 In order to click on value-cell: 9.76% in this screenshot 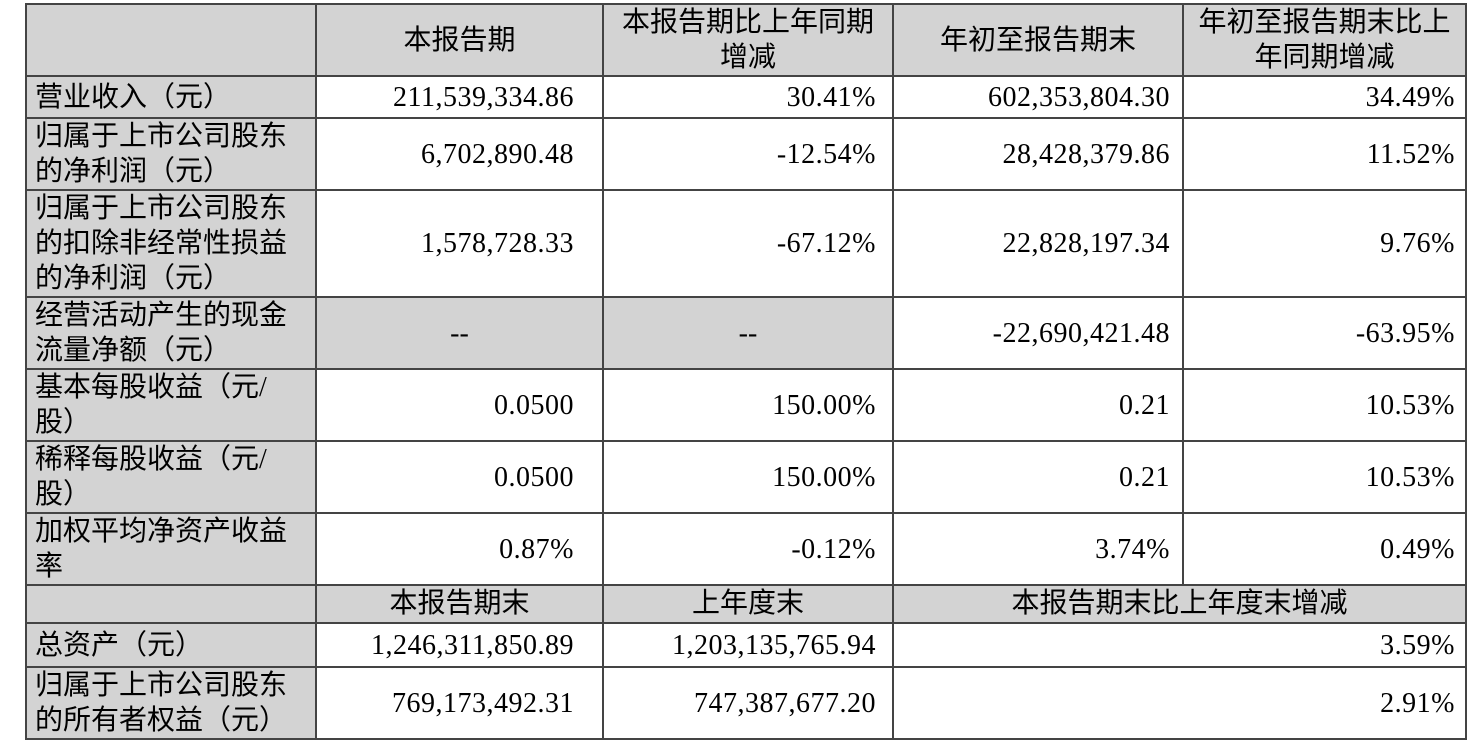, I will do `click(1324, 243)`.